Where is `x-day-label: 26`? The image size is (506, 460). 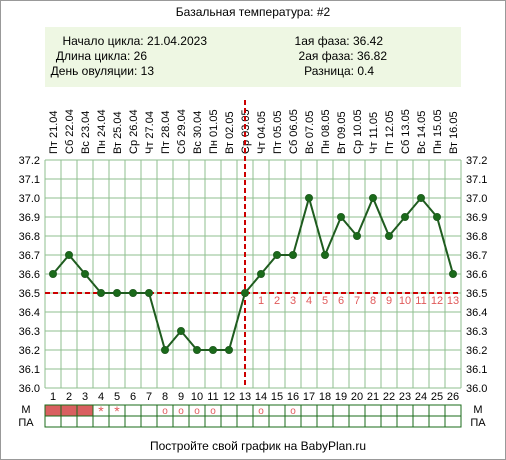
x-day-label: 26 is located at coordinates (453, 397).